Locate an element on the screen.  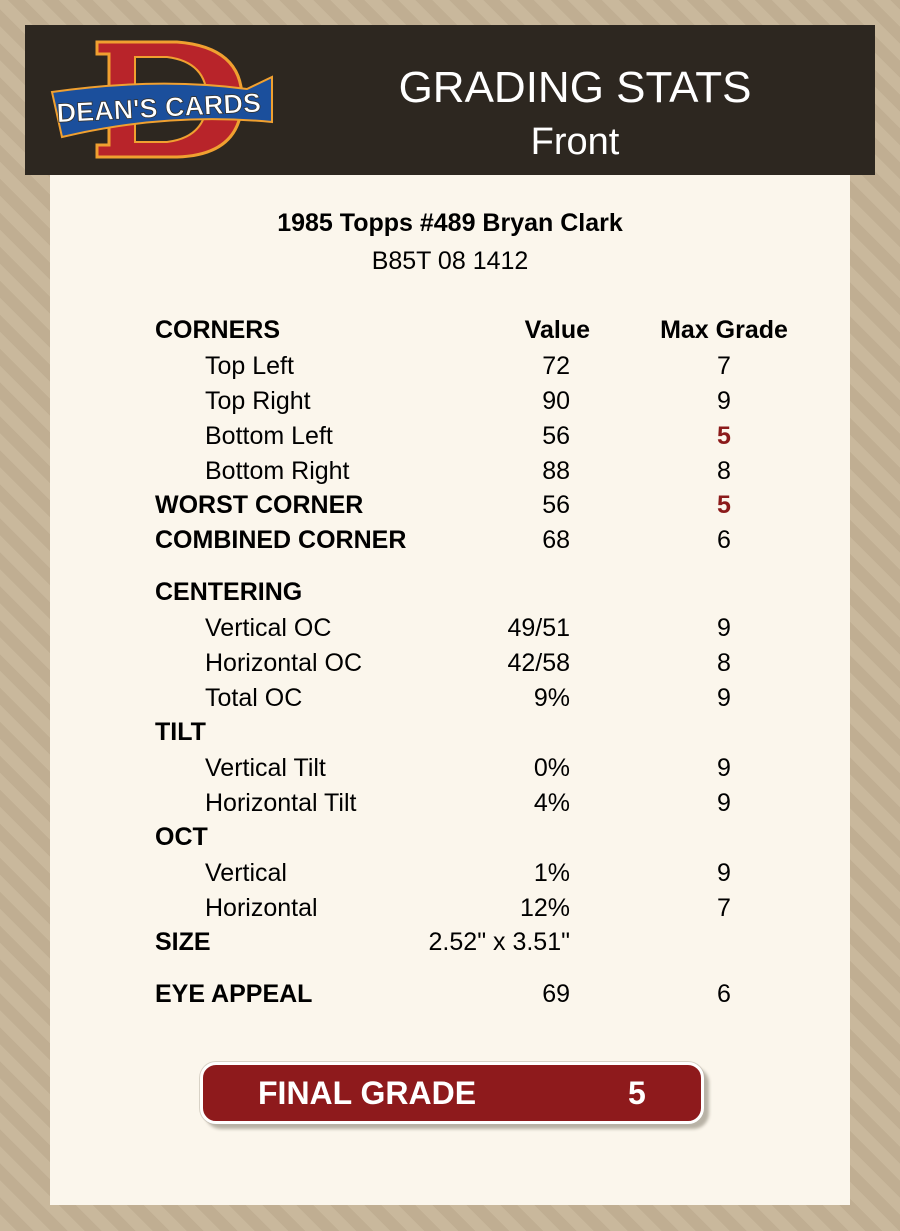
stat-label: Vertical Tilt is located at coordinates (265, 768).